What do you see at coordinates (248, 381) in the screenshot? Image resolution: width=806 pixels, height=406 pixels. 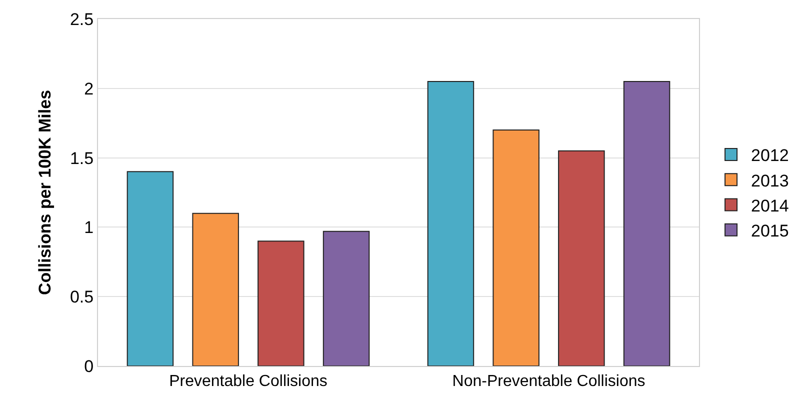 I see `x-tick-label: Preventable Collisions` at bounding box center [248, 381].